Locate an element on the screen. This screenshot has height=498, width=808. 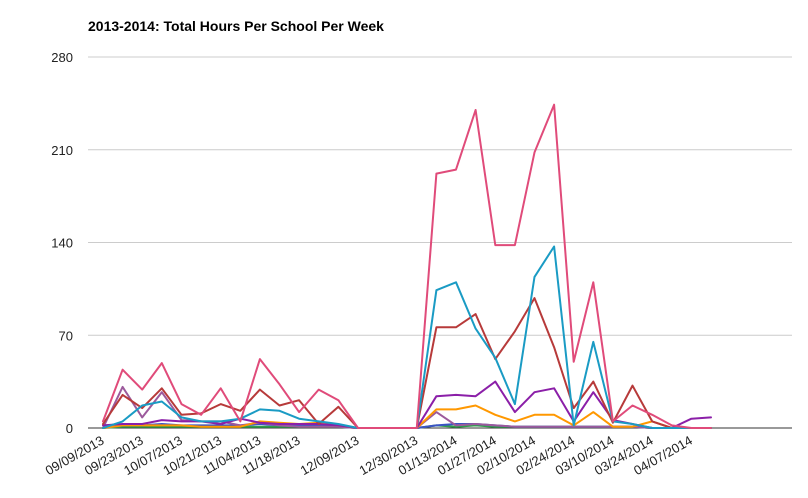
y-tick-label: 70 is located at coordinates (66, 335).